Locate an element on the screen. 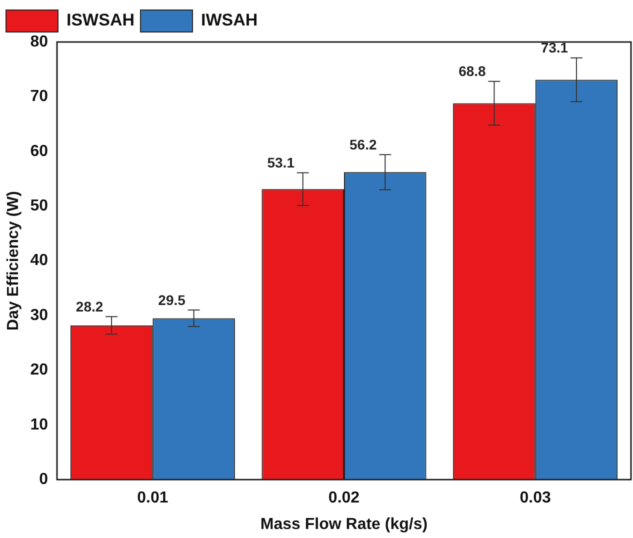  data-label: 56.2 is located at coordinates (363, 144).